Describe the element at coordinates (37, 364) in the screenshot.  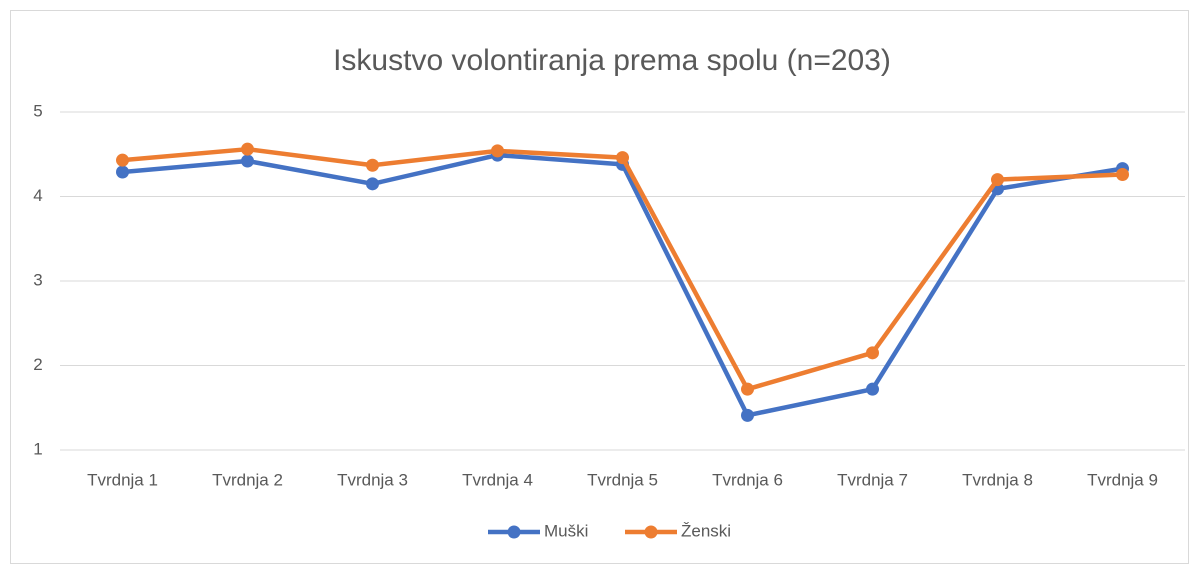
I see `y-tick-label: 2` at that location.